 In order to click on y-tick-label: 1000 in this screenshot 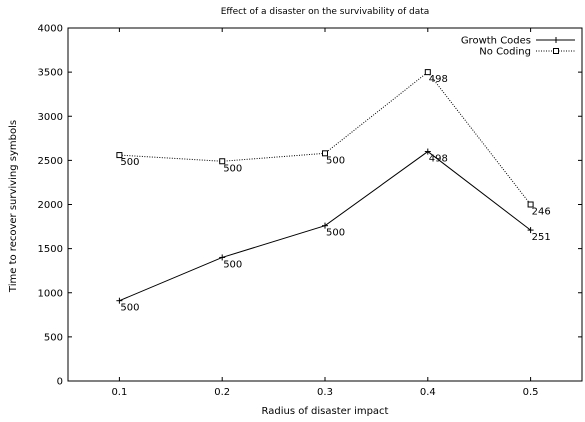, I will do `click(50, 293)`.